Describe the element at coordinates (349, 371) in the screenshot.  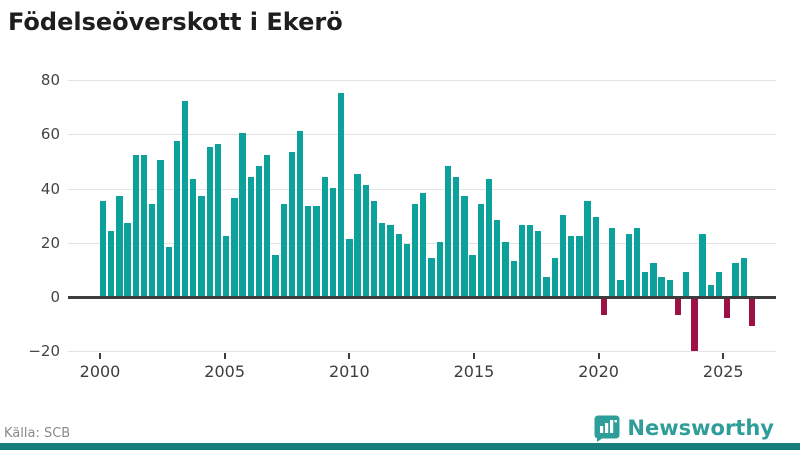
I see `x-tick-label-2010: 2010` at that location.